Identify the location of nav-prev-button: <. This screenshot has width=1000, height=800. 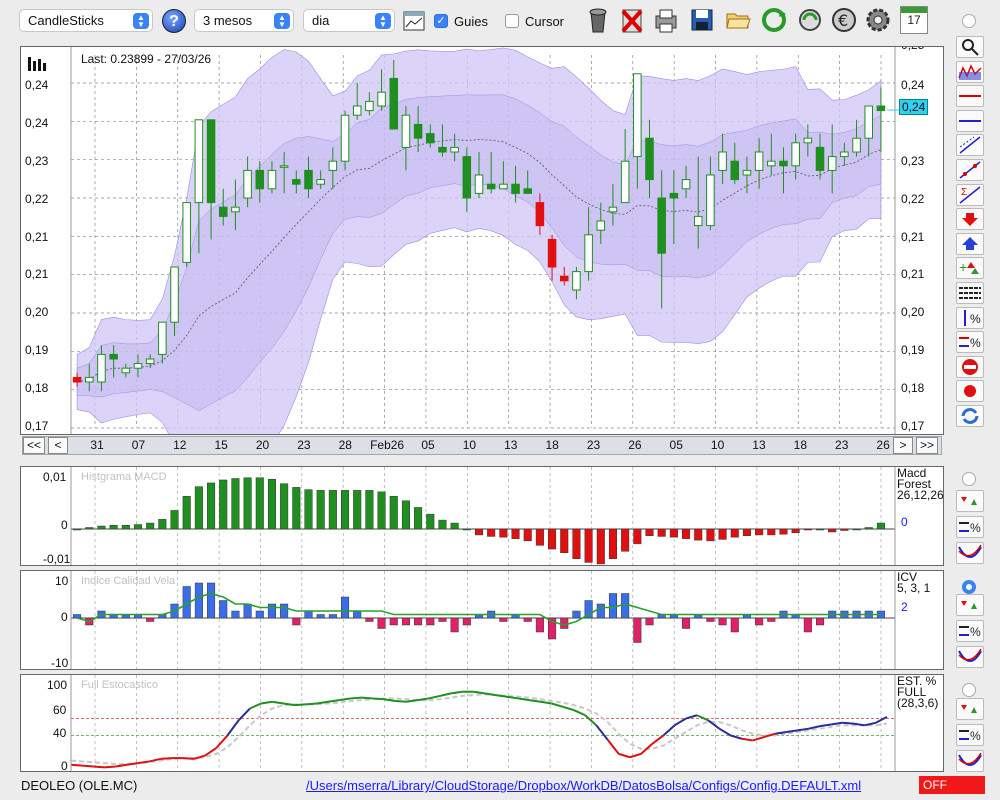
(58, 445).